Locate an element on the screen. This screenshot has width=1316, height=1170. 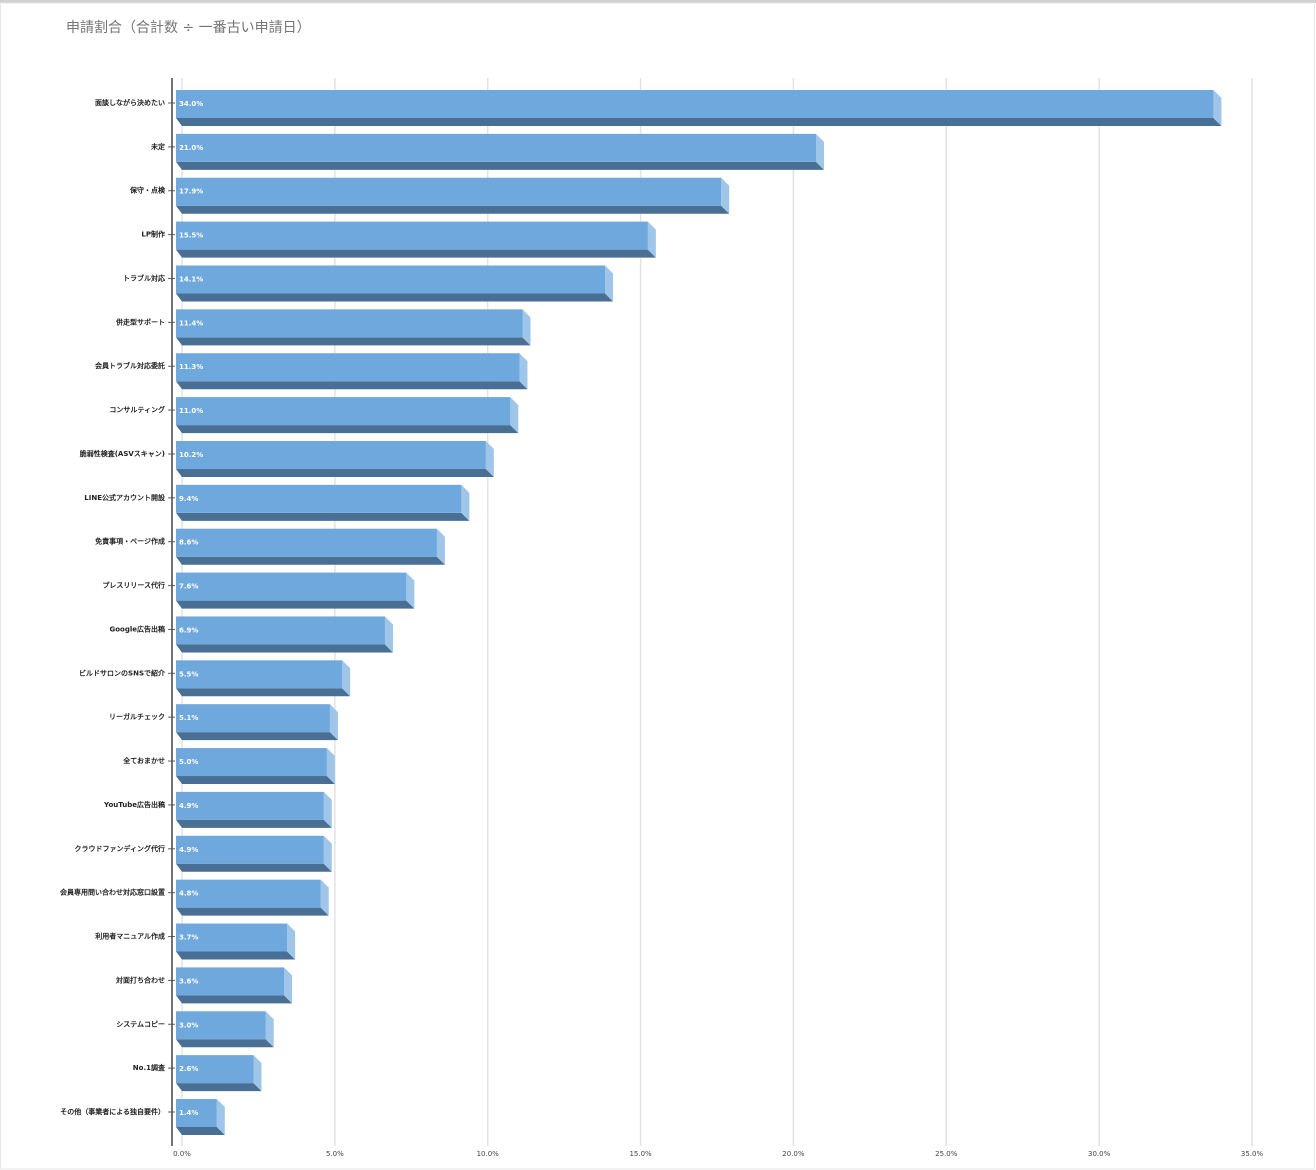
value-label: 10.2% is located at coordinates (191, 455).